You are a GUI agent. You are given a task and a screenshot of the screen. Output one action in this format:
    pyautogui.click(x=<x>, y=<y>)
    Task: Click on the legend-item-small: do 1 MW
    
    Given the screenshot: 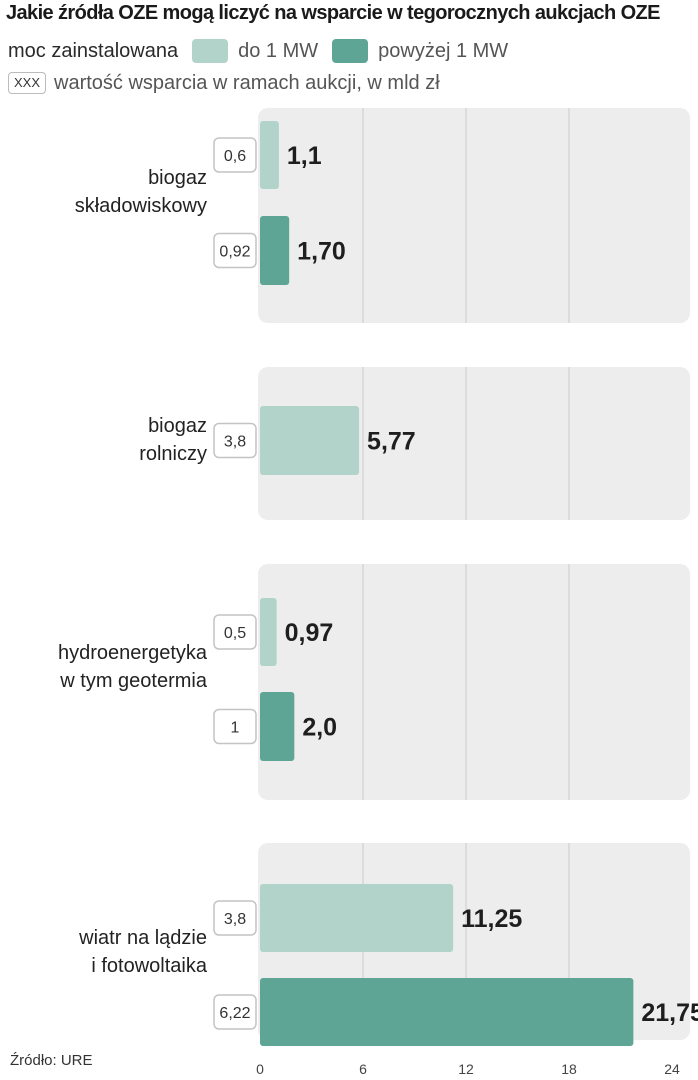 What is the action you would take?
    pyautogui.click(x=278, y=50)
    